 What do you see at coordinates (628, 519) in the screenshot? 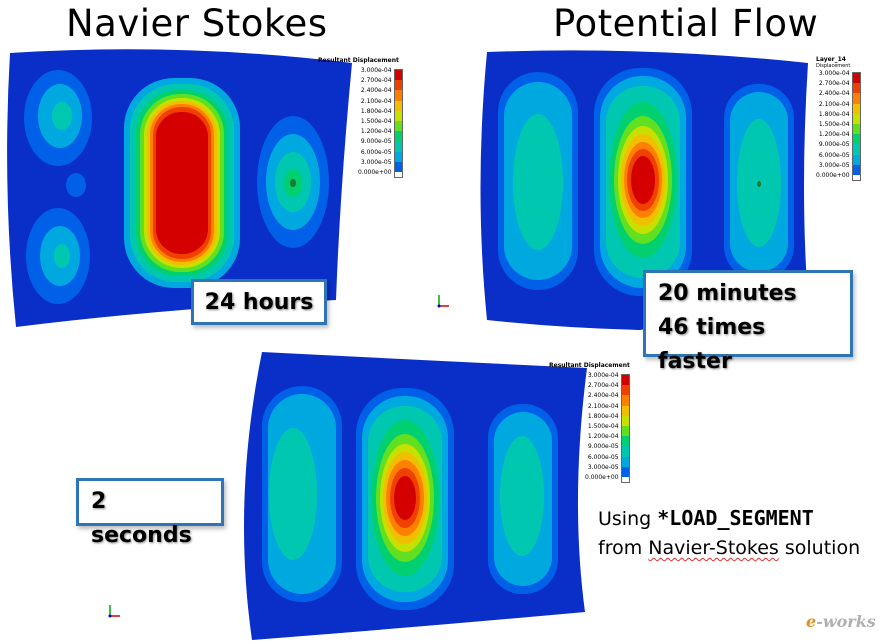
I see `note-prefix: Using` at bounding box center [628, 519].